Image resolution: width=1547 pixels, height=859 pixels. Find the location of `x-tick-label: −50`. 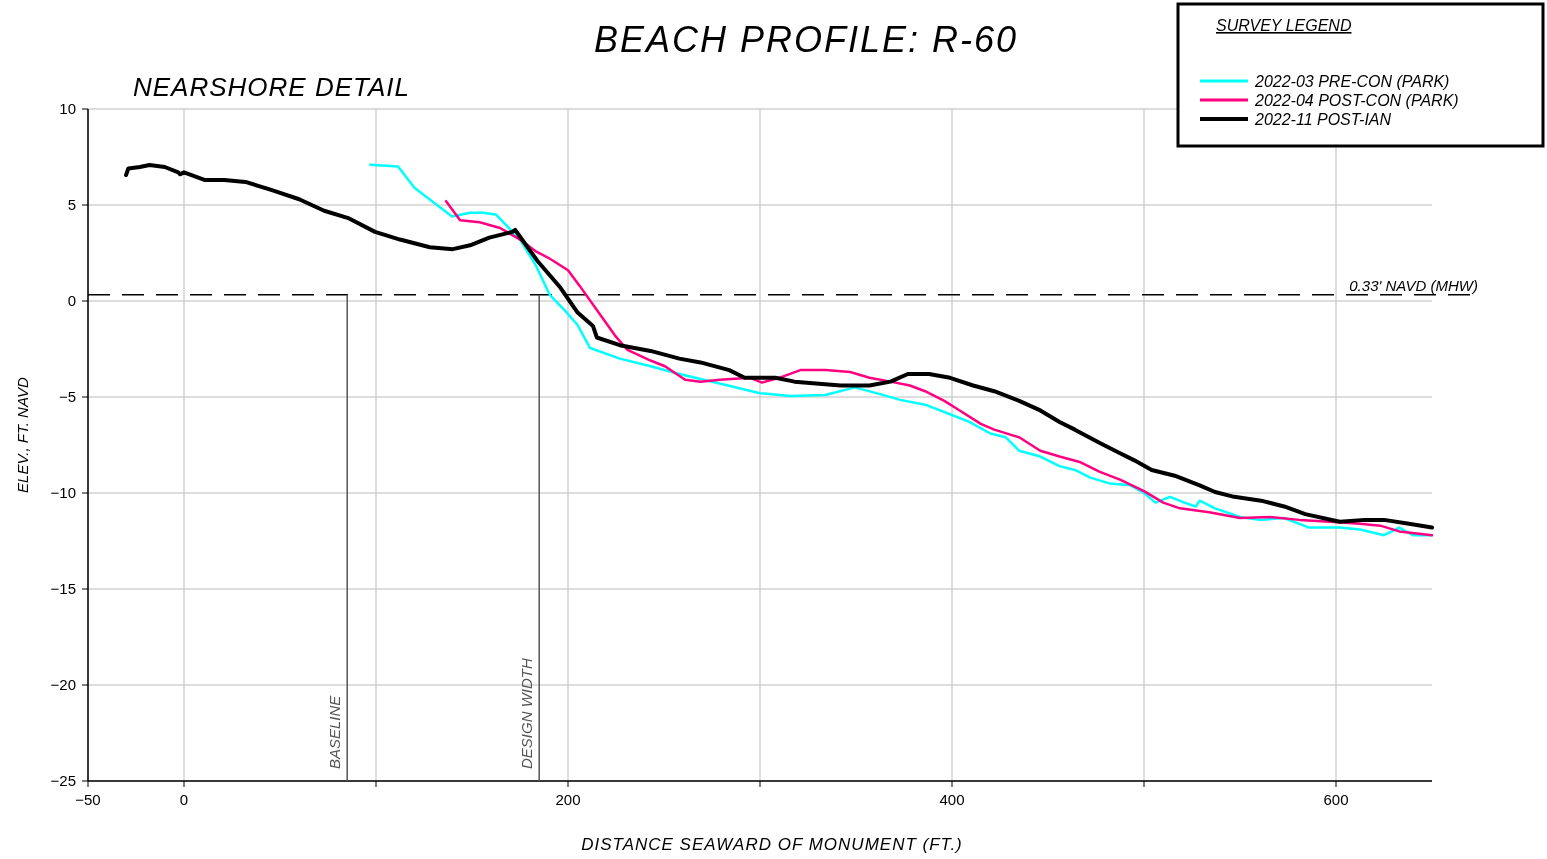

x-tick-label: −50 is located at coordinates (88, 799).